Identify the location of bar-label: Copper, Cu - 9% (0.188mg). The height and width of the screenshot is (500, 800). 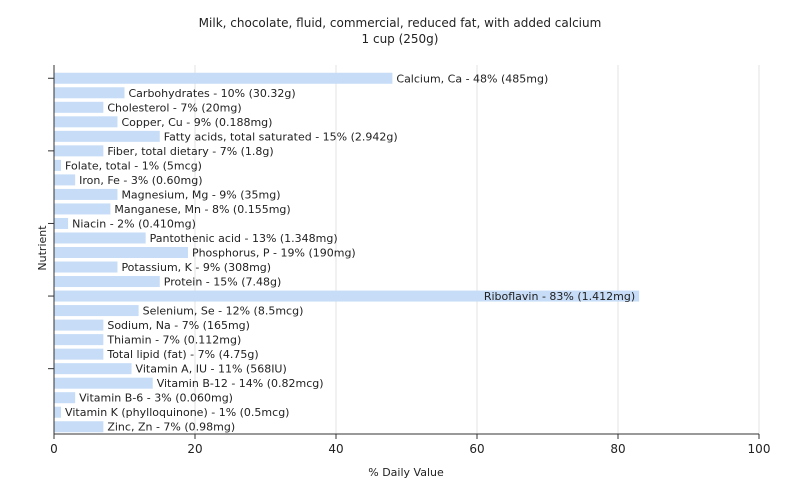
(196, 122).